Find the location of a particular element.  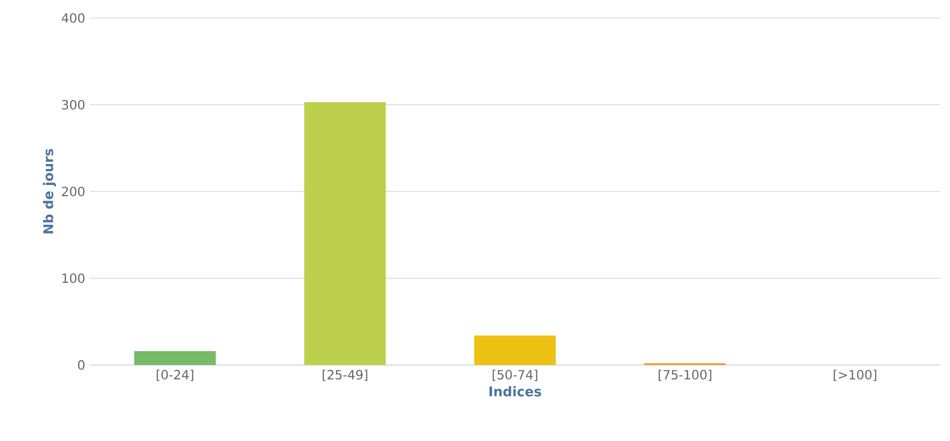

y-tick-label: 300 is located at coordinates (73, 105).